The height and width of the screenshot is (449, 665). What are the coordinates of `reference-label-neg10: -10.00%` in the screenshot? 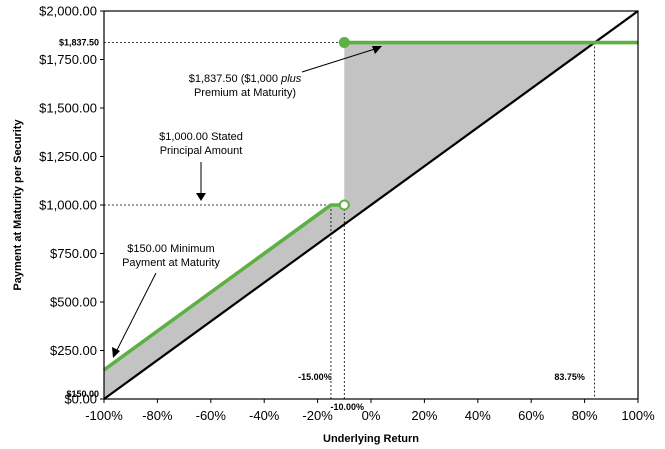 It's located at (348, 407).